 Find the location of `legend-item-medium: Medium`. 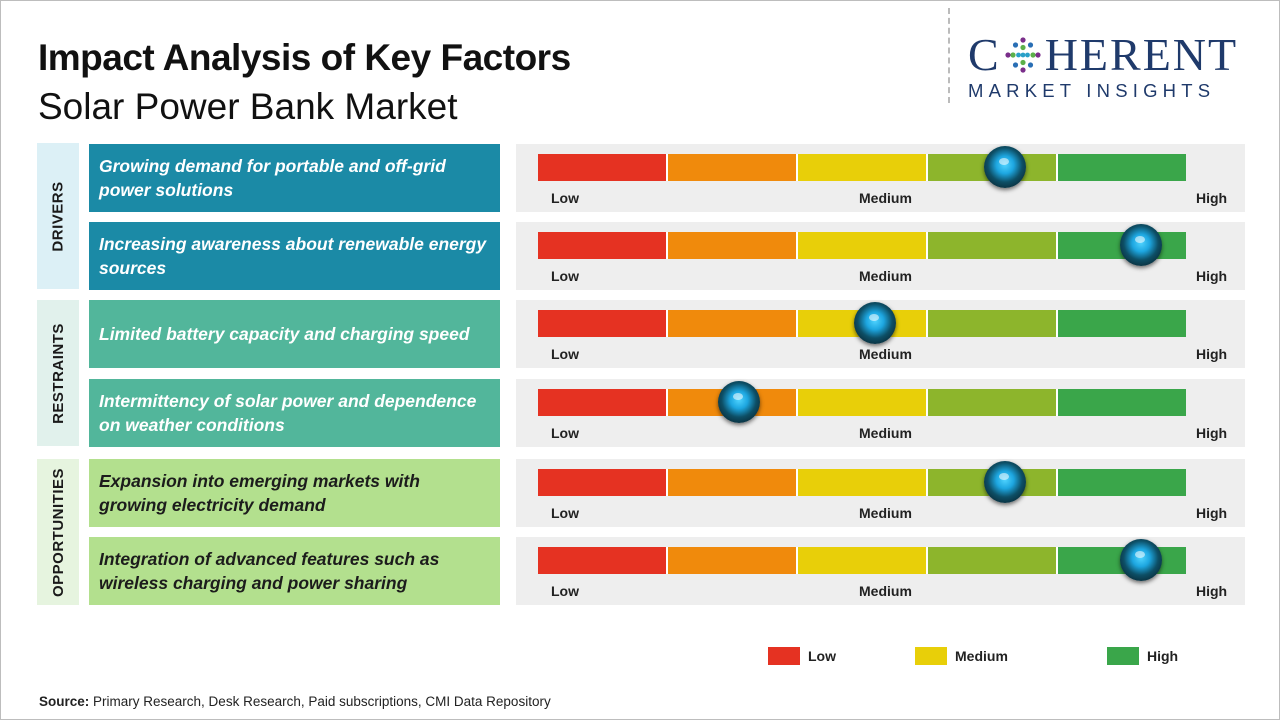

legend-item-medium: Medium is located at coordinates (961, 656).